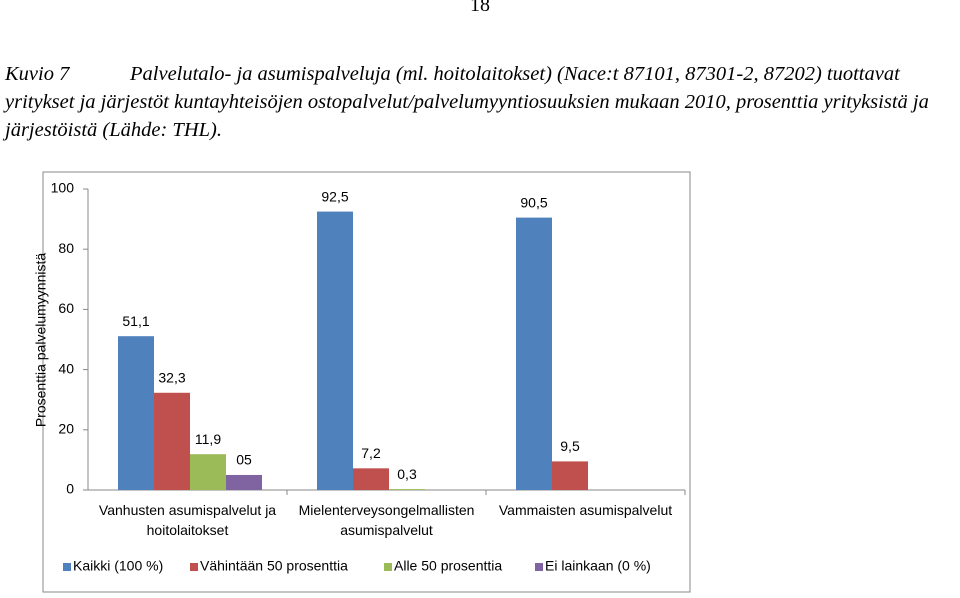 This screenshot has width=960, height=598. I want to click on data-label: 9,5, so click(570, 446).